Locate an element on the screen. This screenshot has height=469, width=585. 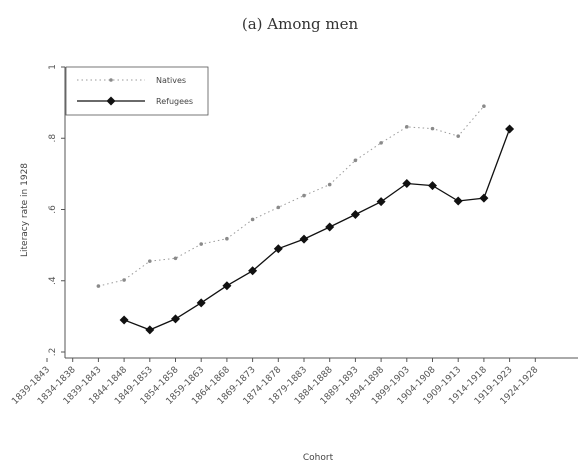
panel-title: (a) Among men is located at coordinates (300, 24).